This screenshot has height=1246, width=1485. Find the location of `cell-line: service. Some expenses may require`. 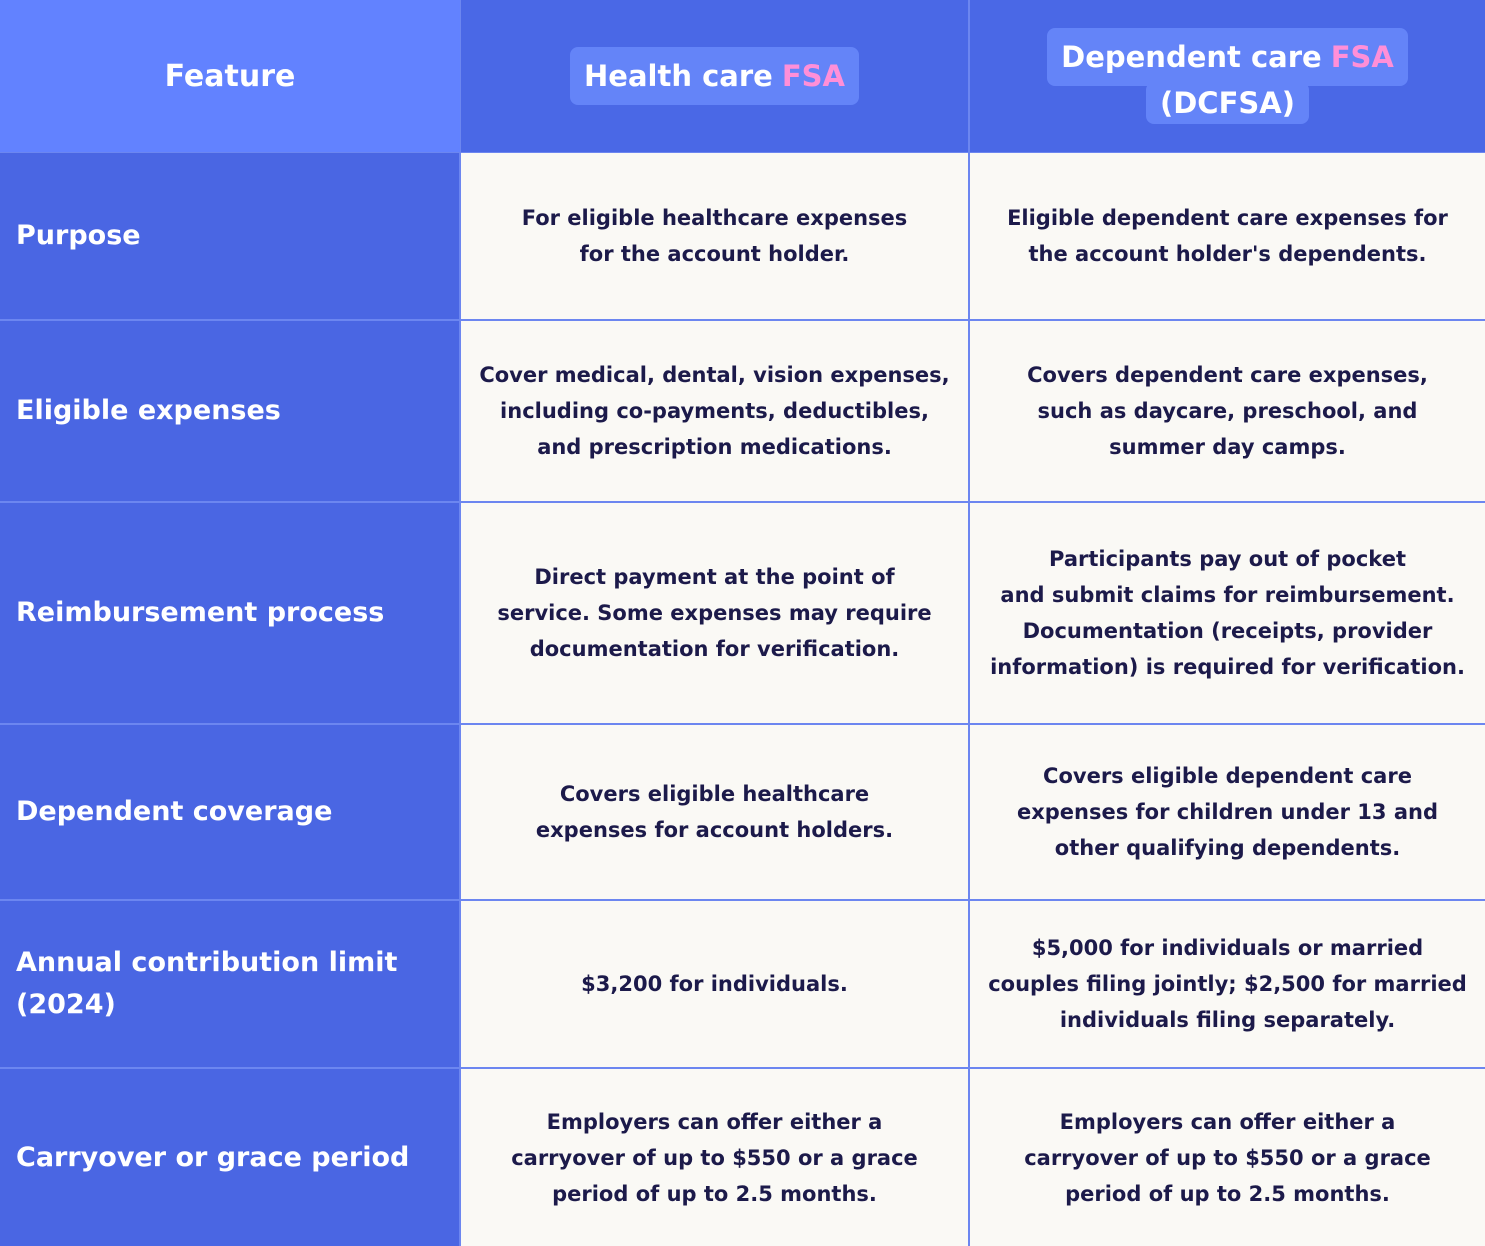

cell-line: service. Some expenses may require is located at coordinates (714, 613).